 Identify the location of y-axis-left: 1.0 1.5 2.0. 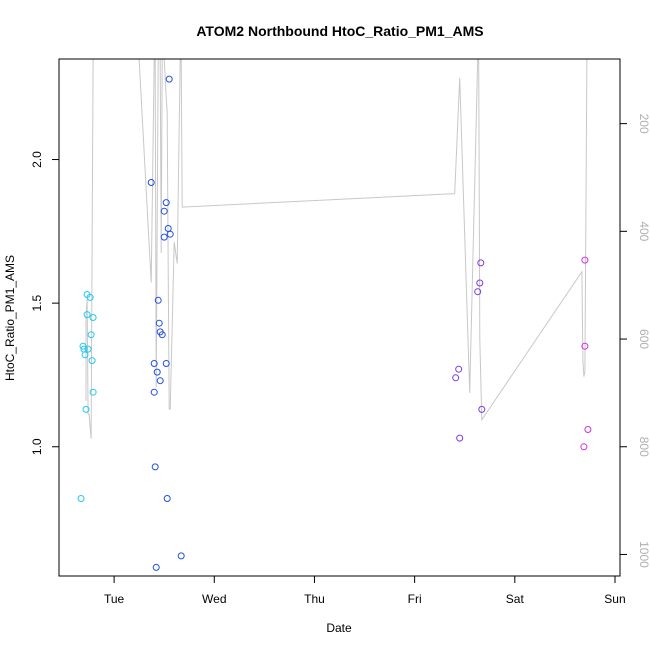
(44, 303).